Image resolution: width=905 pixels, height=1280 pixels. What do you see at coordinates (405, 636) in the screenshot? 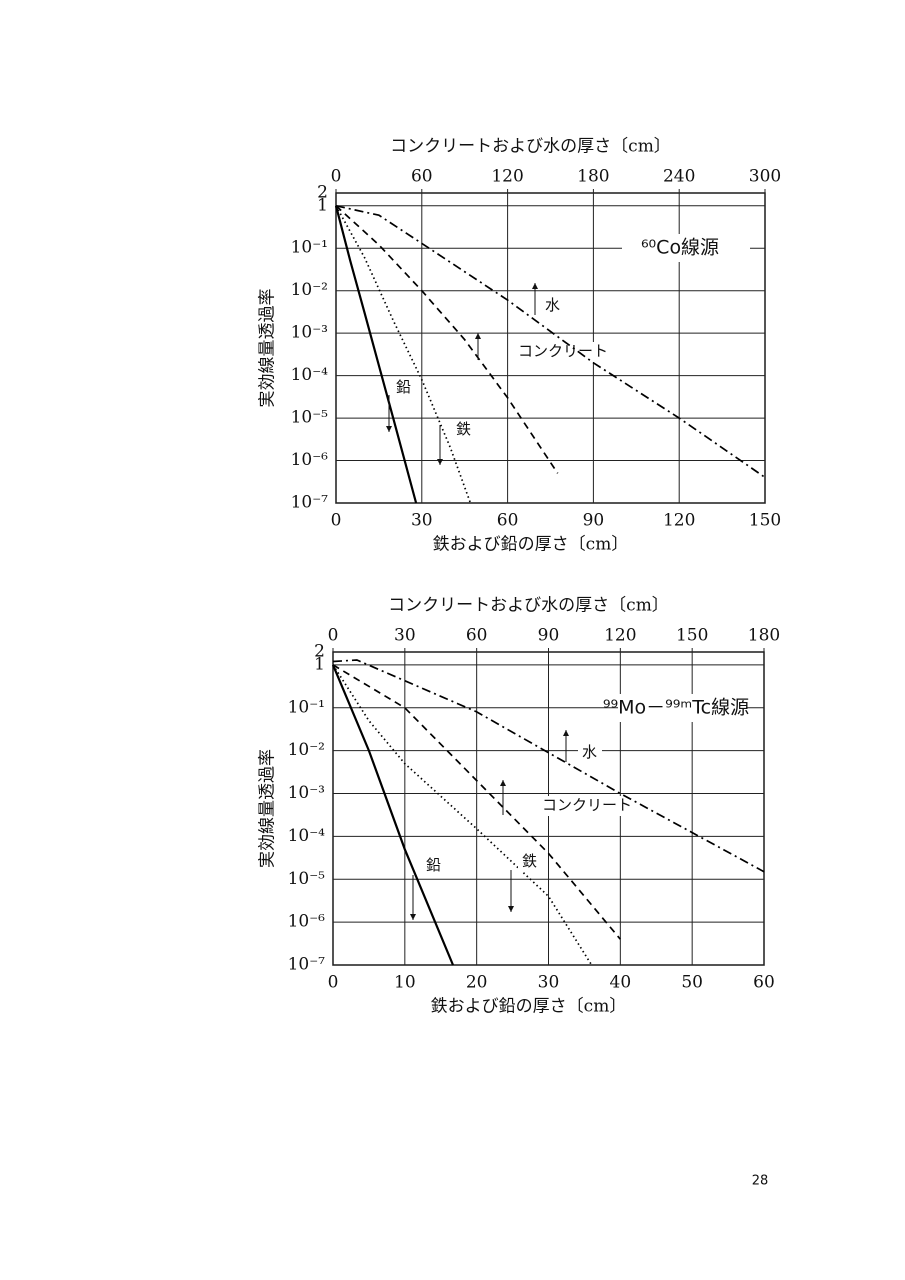
I see `x2-tick-label: 30` at bounding box center [405, 636].